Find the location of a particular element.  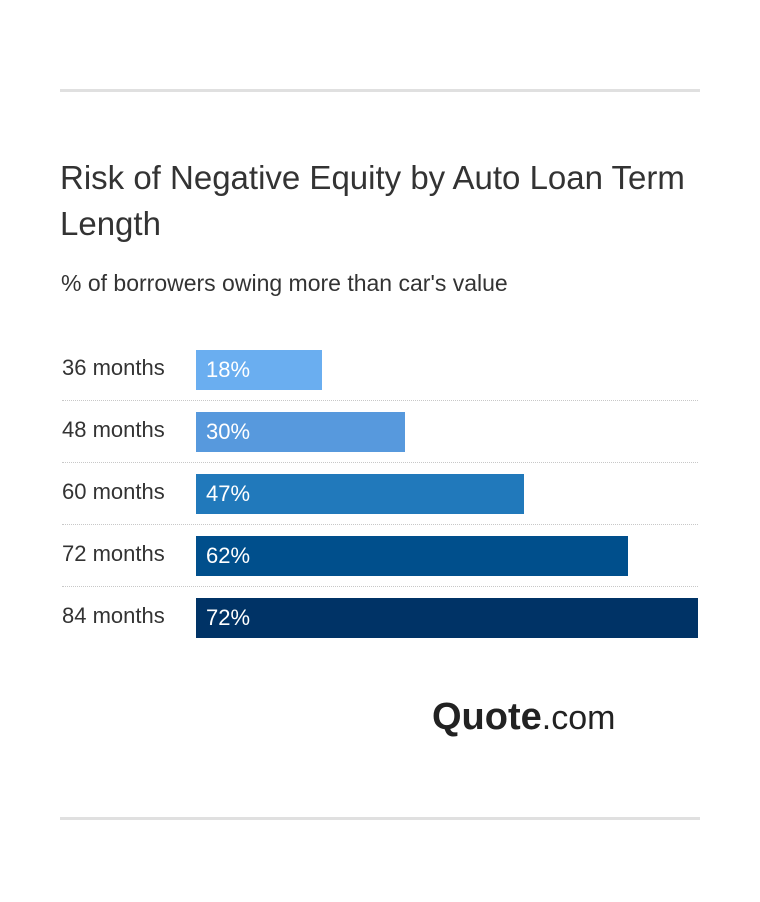

category-label: 60 months is located at coordinates (113, 491).